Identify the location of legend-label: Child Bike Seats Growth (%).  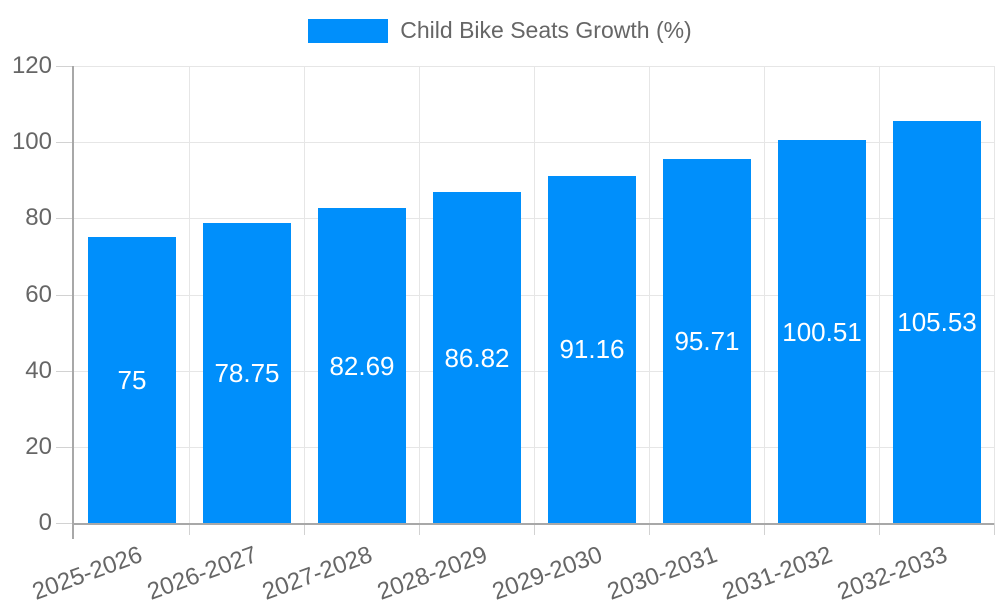
(546, 30).